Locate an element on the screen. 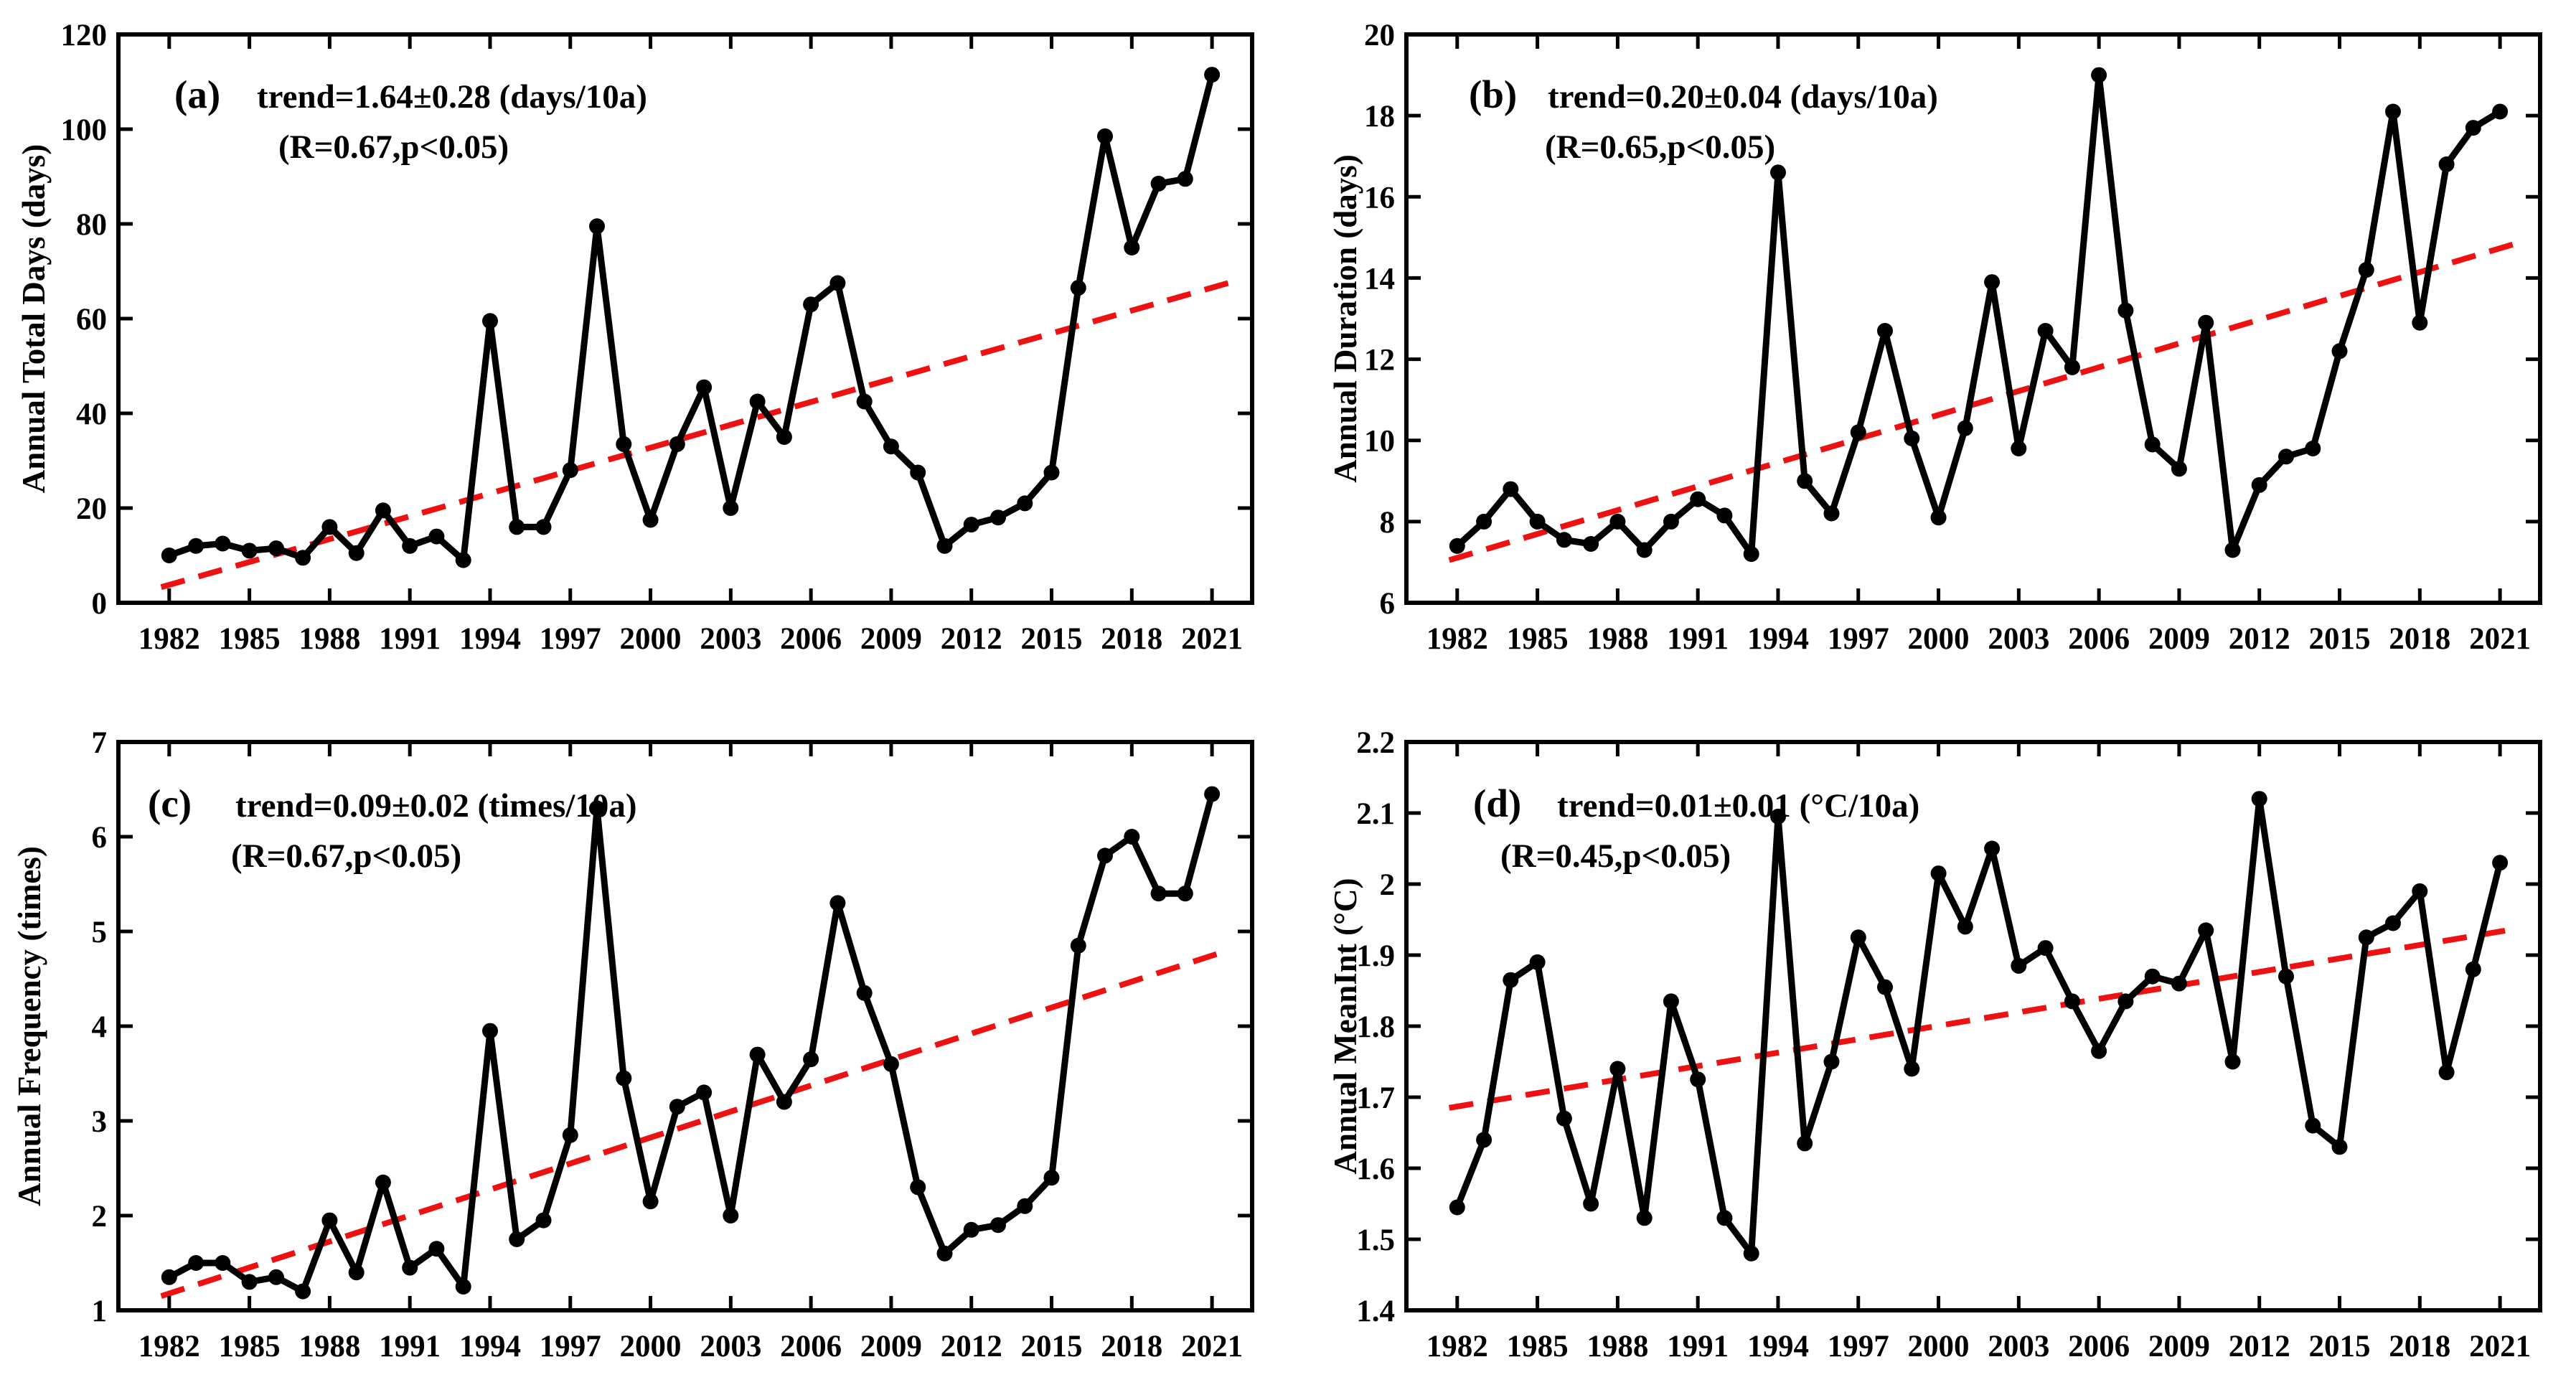 The width and height of the screenshot is (2576, 1395). x-tick-label: 2012 is located at coordinates (2259, 1346).